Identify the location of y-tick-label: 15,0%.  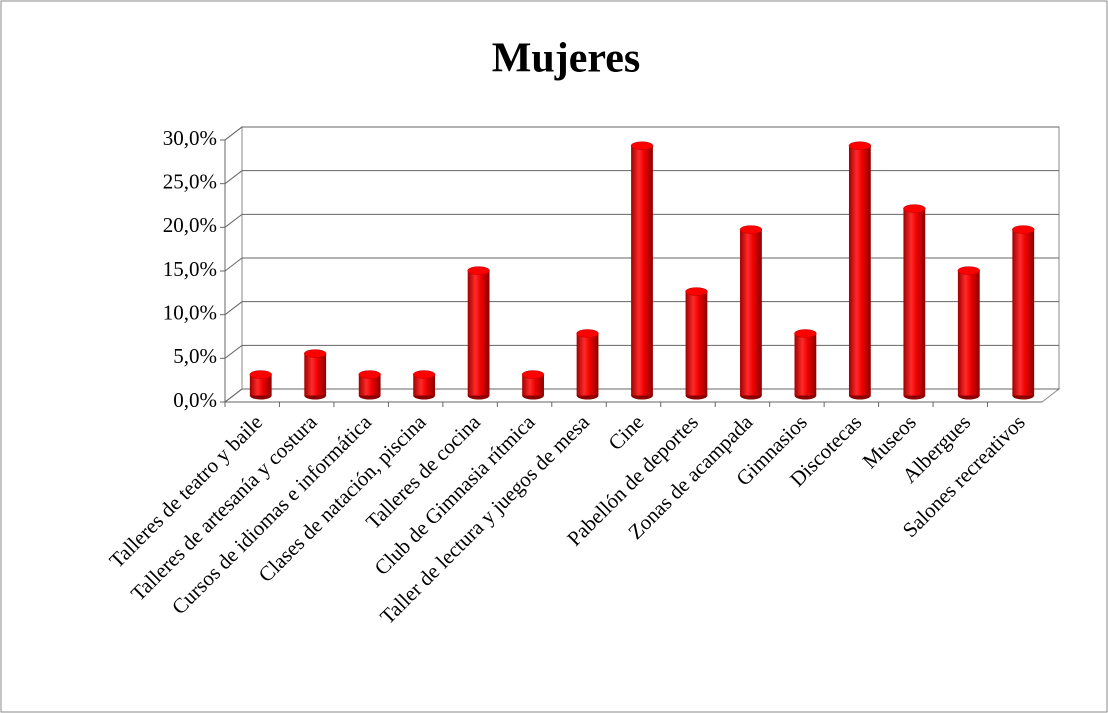
(190, 269).